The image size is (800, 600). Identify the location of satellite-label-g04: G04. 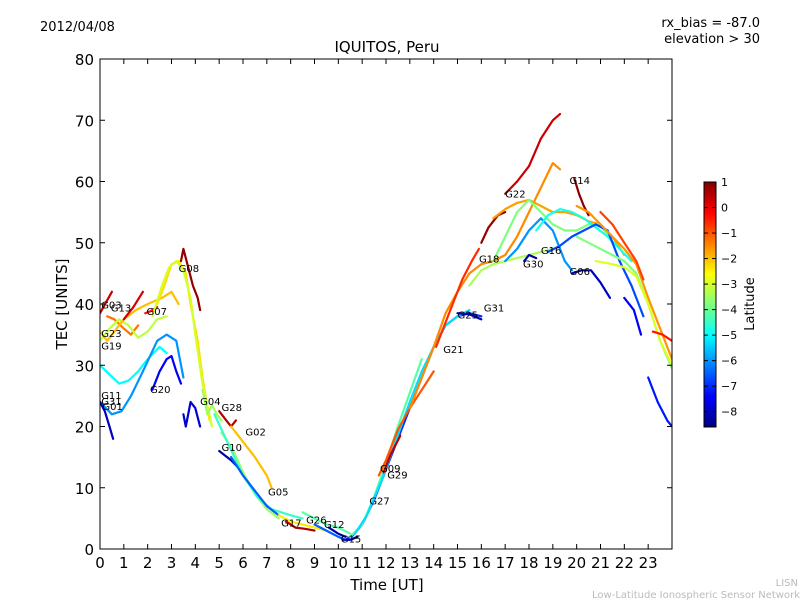
(210, 402).